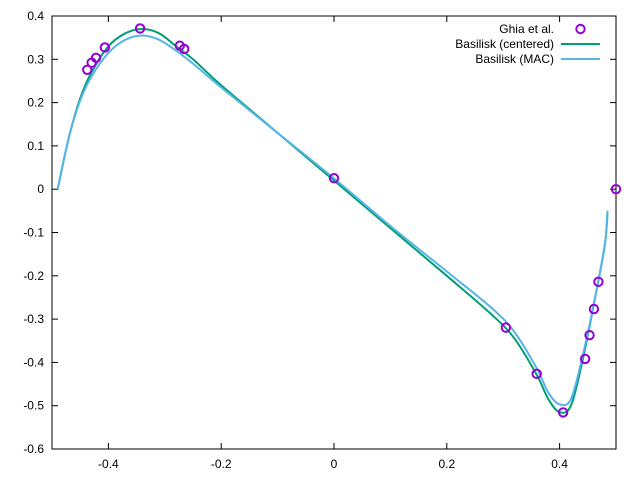 Image resolution: width=640 pixels, height=480 pixels. I want to click on legend-label: Basilisk (centered), so click(504, 44).